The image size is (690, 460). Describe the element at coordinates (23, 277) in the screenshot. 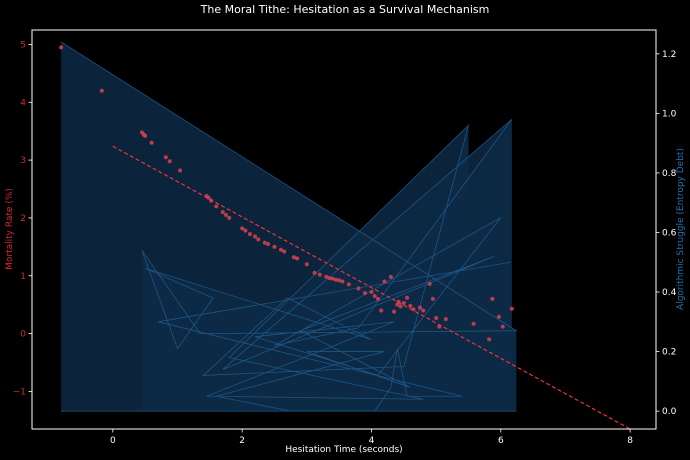

I see `y-tick-label: 1` at that location.